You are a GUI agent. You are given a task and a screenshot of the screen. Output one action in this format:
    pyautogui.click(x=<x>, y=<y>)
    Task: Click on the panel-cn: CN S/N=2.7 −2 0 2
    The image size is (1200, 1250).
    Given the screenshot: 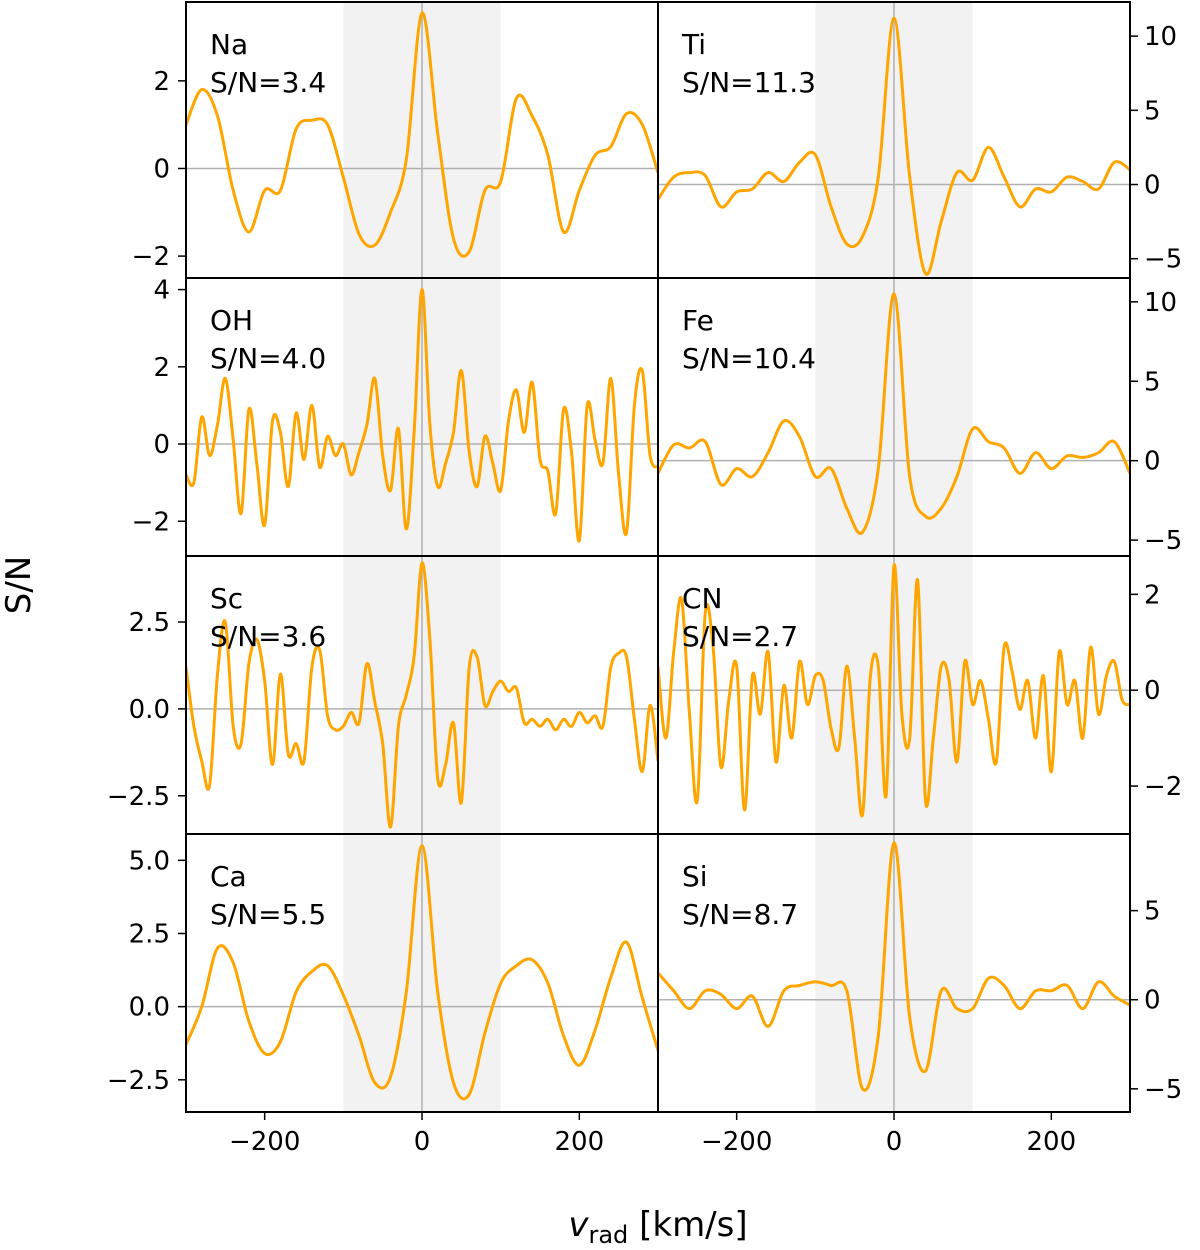 What is the action you would take?
    pyautogui.click(x=919, y=695)
    